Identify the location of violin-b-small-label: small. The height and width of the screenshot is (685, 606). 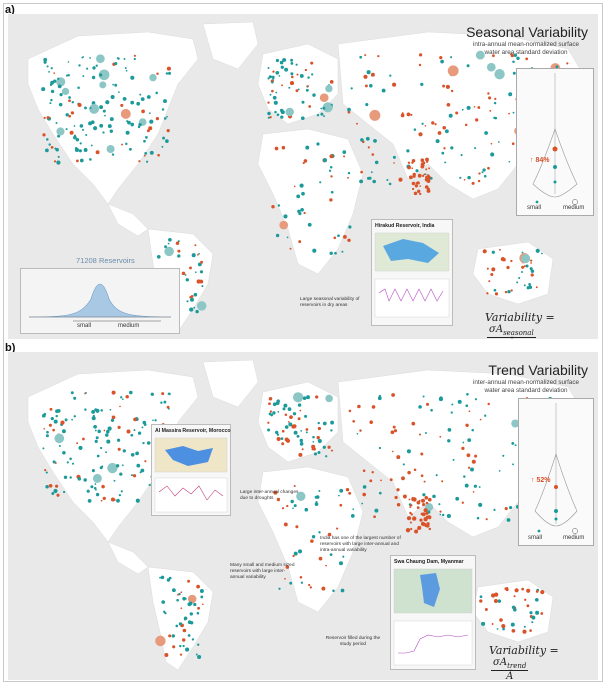
(535, 538).